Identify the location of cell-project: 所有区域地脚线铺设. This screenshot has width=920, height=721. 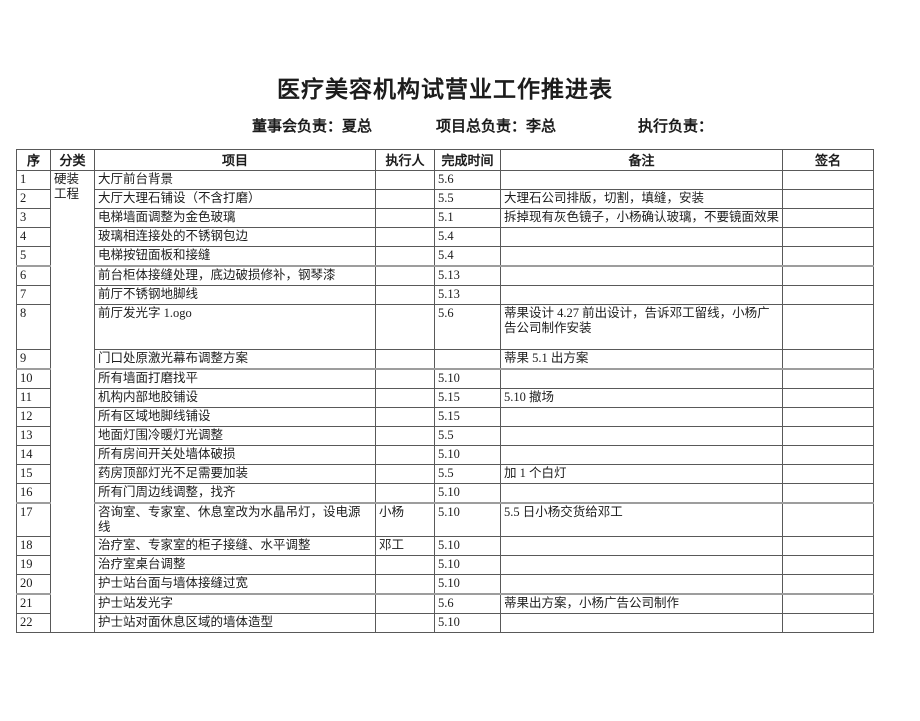
(235, 417).